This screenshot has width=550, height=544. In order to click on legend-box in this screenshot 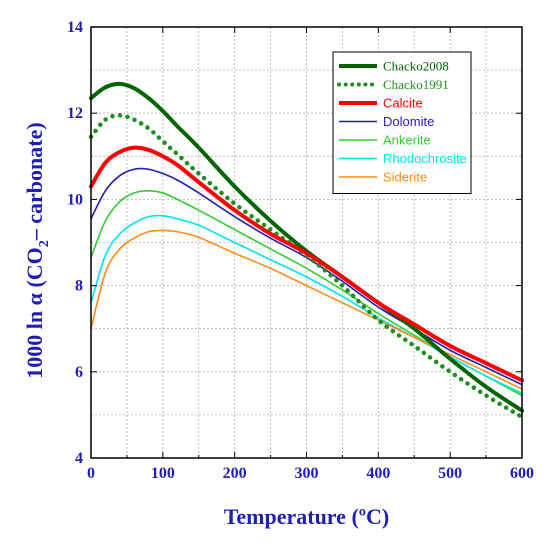, I will do `click(402, 122)`.